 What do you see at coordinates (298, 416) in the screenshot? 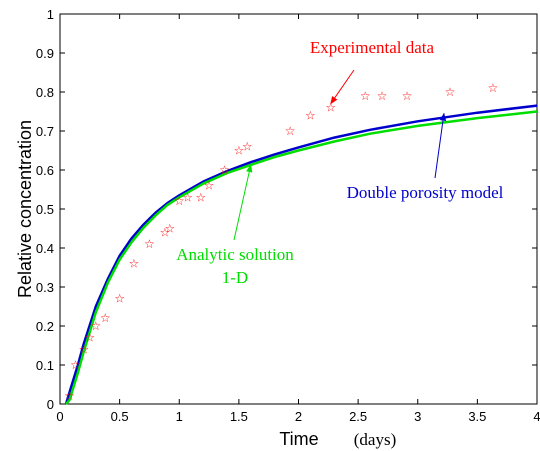
I see `x-tick-label: 2` at bounding box center [298, 416].